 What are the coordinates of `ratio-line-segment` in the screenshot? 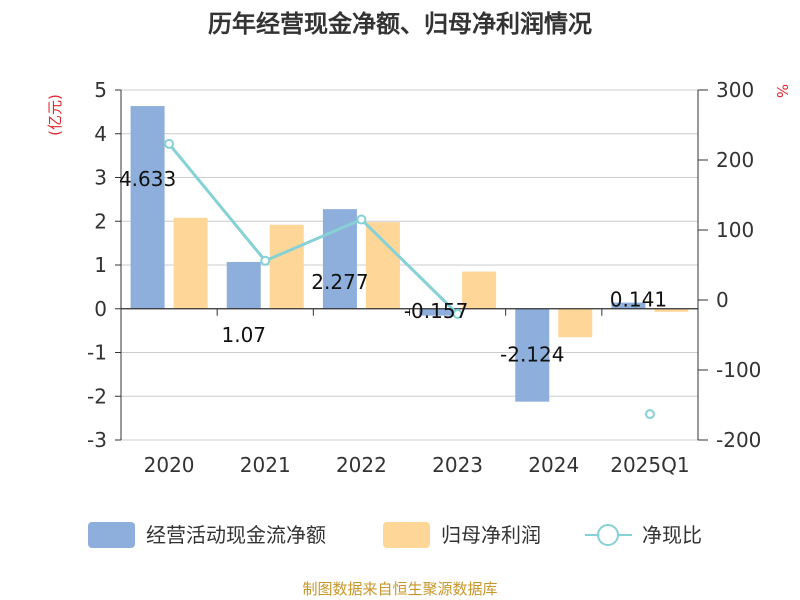 It's located at (313, 229).